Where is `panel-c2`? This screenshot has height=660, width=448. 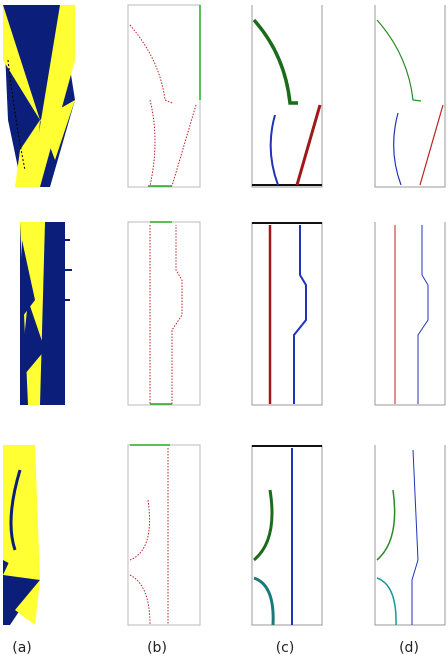
panel-c2 is located at coordinates (287, 314).